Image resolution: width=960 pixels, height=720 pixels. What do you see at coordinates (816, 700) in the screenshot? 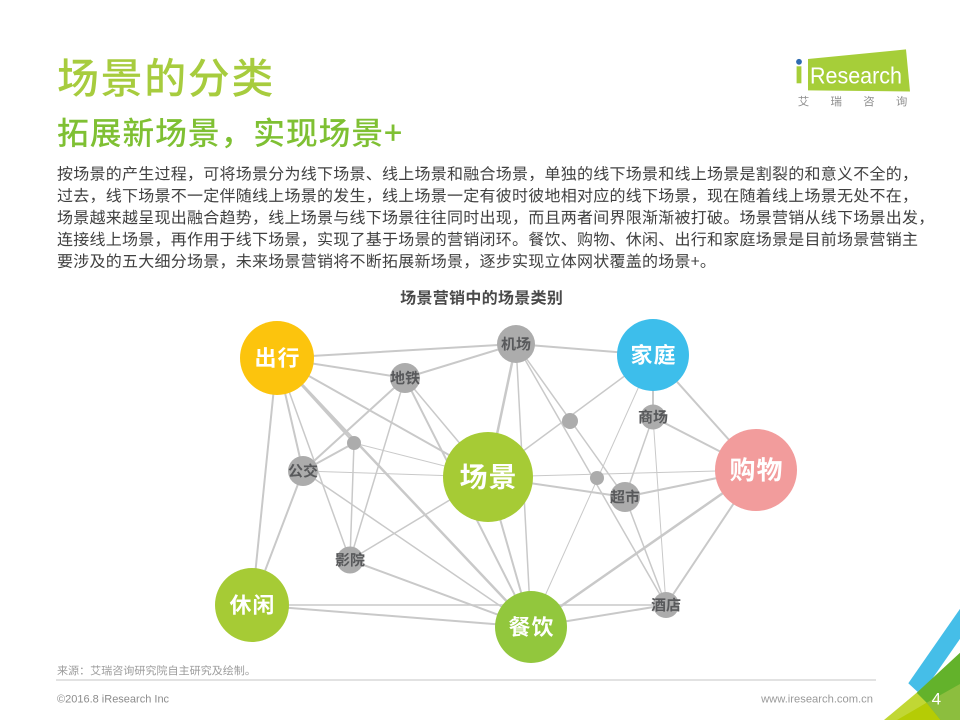
I see `svg-text: www.iresearch.com.cn` at bounding box center [816, 700].